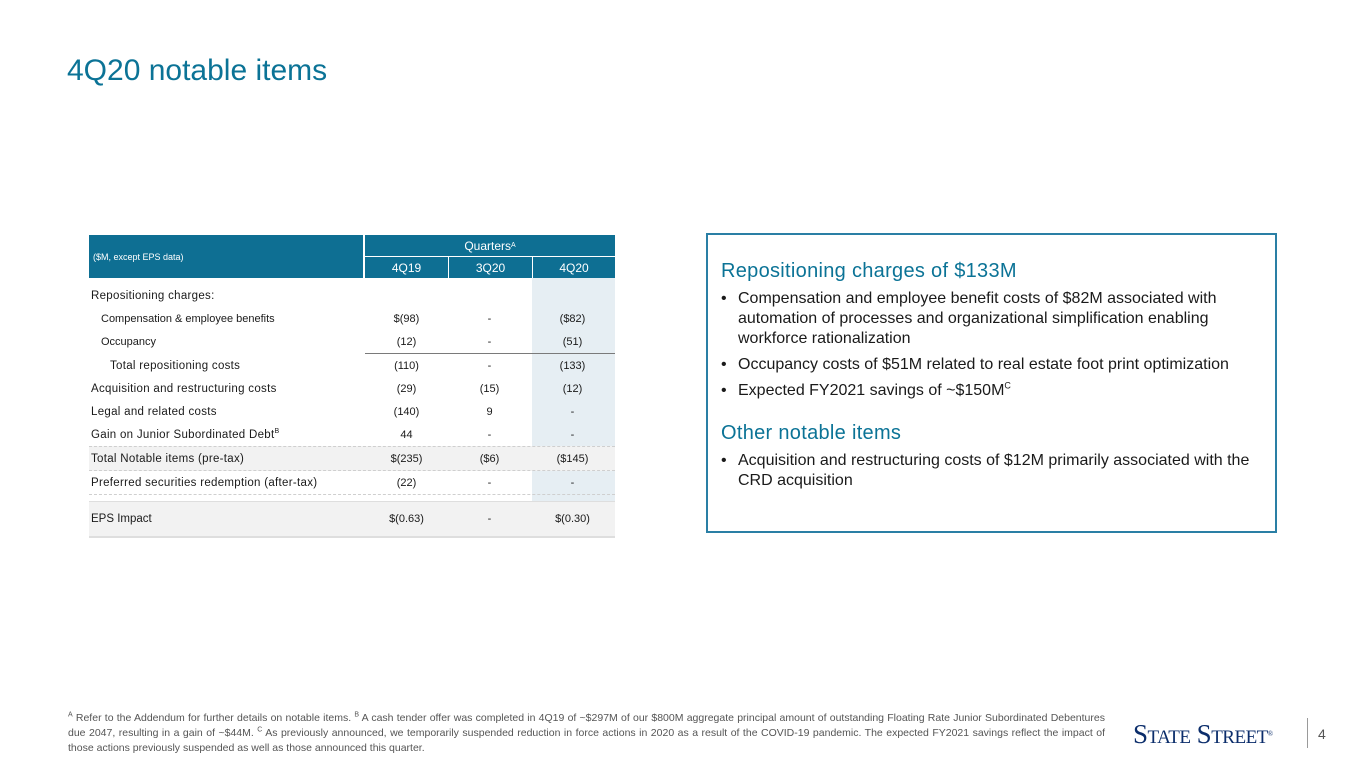 The height and width of the screenshot is (768, 1365). What do you see at coordinates (406, 411) in the screenshot?
I see `cell-4q19: (140)` at bounding box center [406, 411].